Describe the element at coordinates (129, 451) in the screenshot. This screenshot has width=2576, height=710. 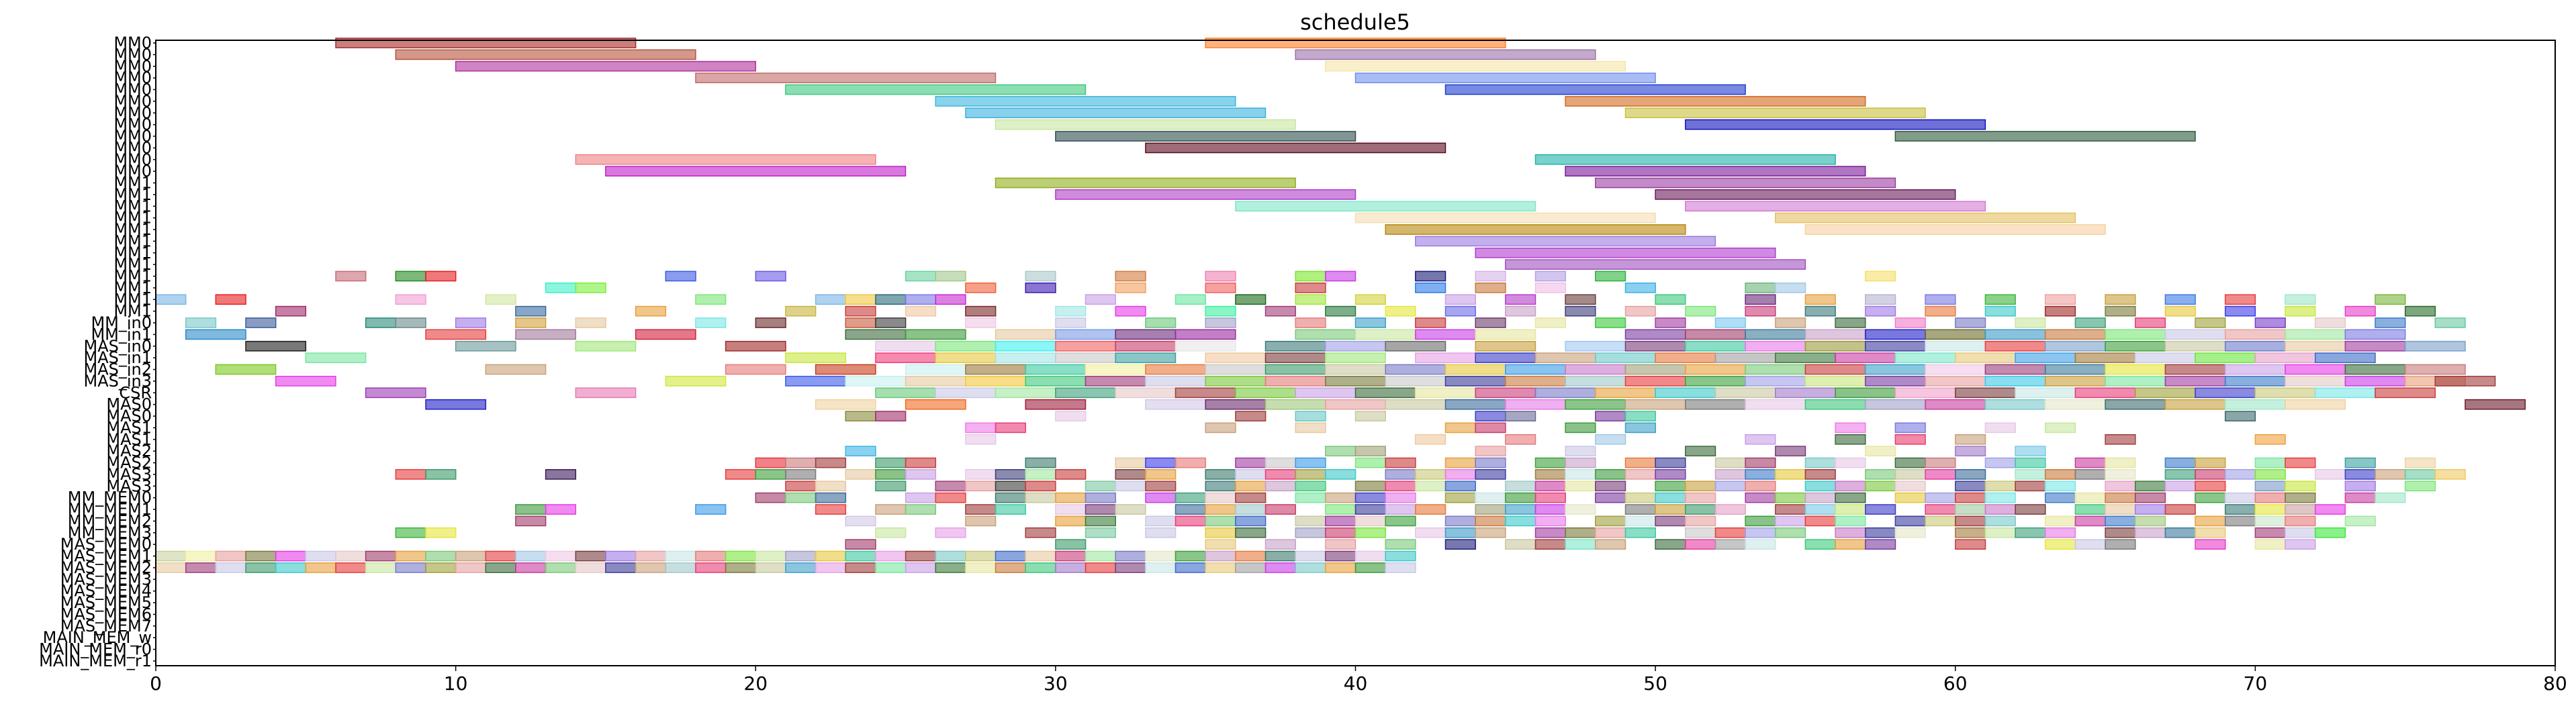
I see `y-tick-label: MAS2` at that location.